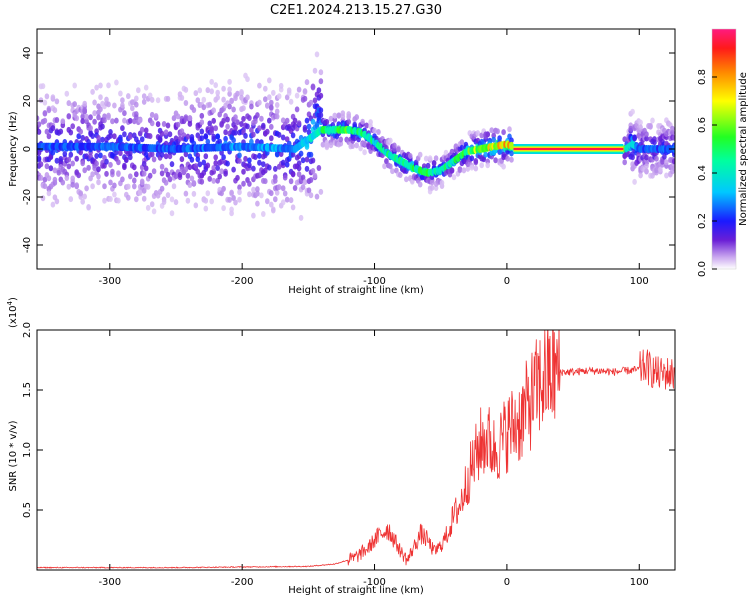  What do you see at coordinates (702, 221) in the screenshot?
I see `colorbar-tick-label: 0.2` at bounding box center [702, 221].